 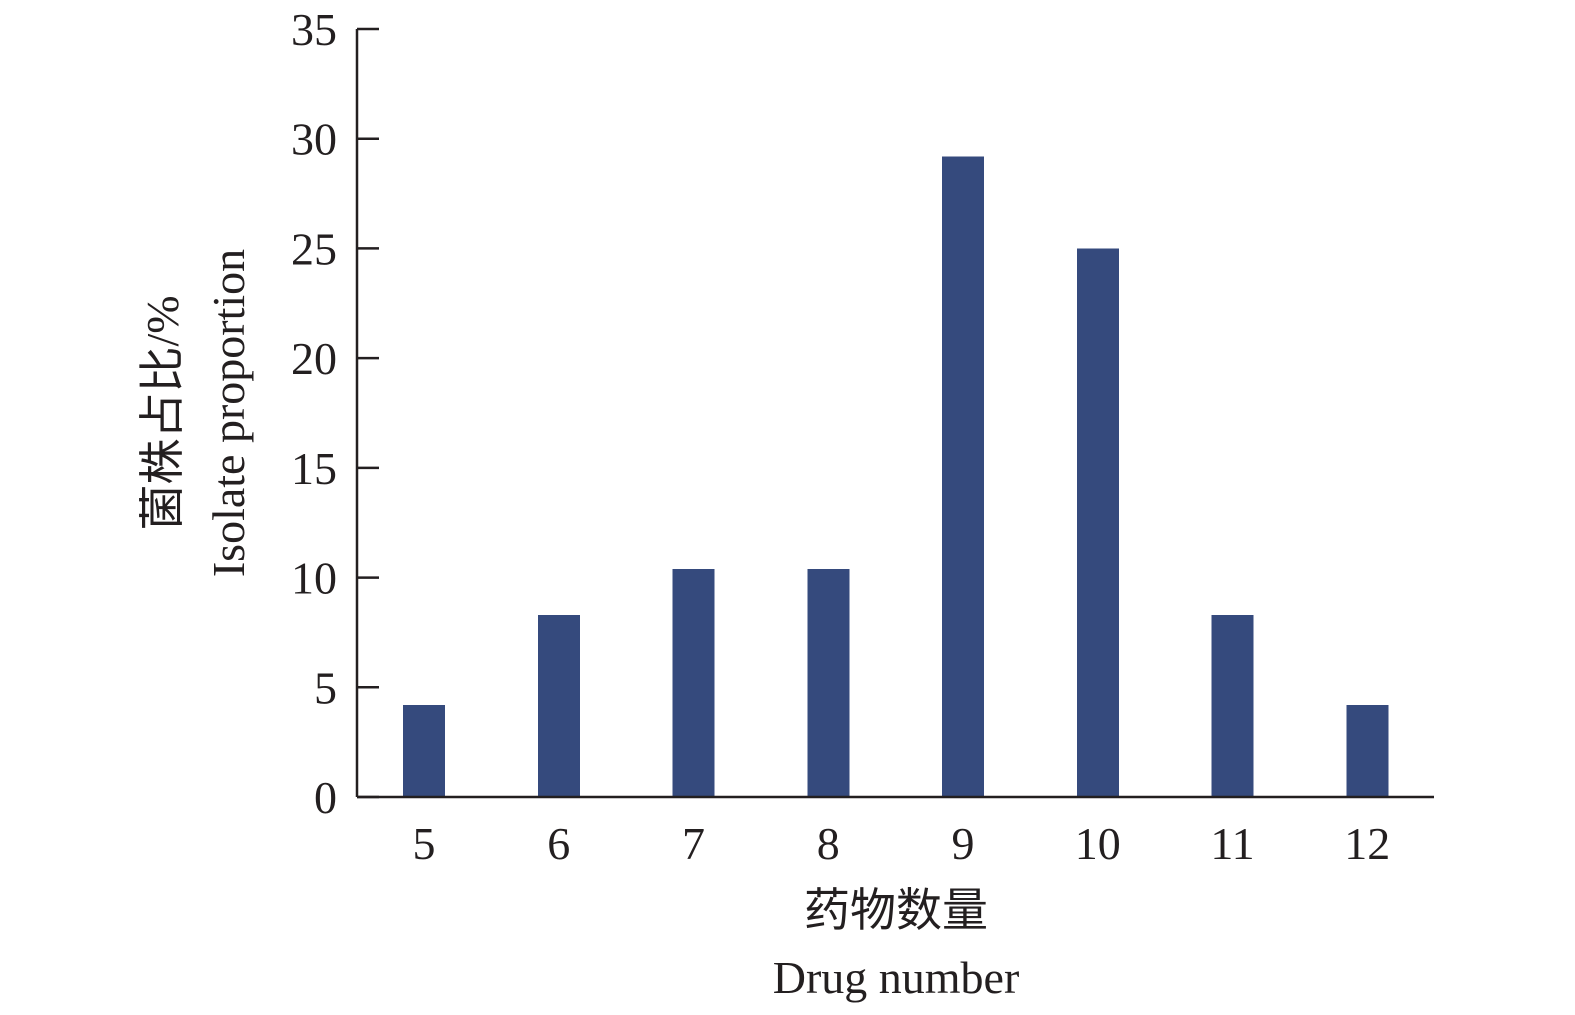 What do you see at coordinates (314, 358) in the screenshot?
I see `y-tick-label: 20` at bounding box center [314, 358].